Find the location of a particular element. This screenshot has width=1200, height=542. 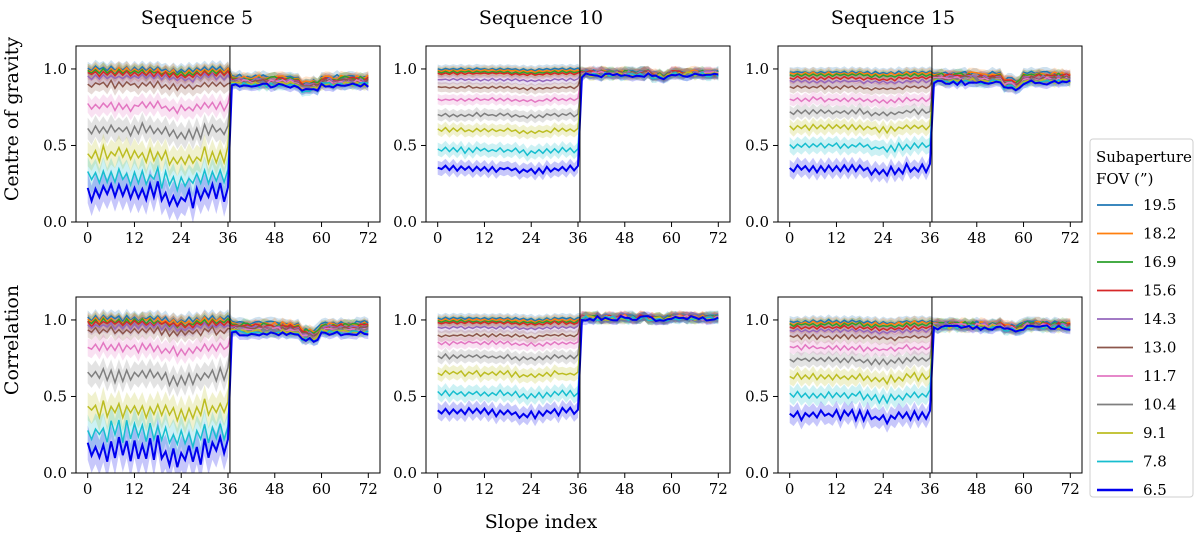

row-label-correlation: Correlation is located at coordinates (12, 340).